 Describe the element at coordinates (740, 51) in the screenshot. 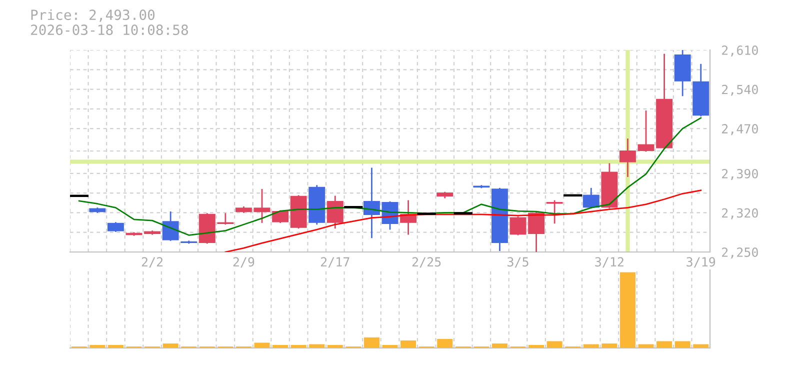

I see `y-tick-label: 2,610` at that location.